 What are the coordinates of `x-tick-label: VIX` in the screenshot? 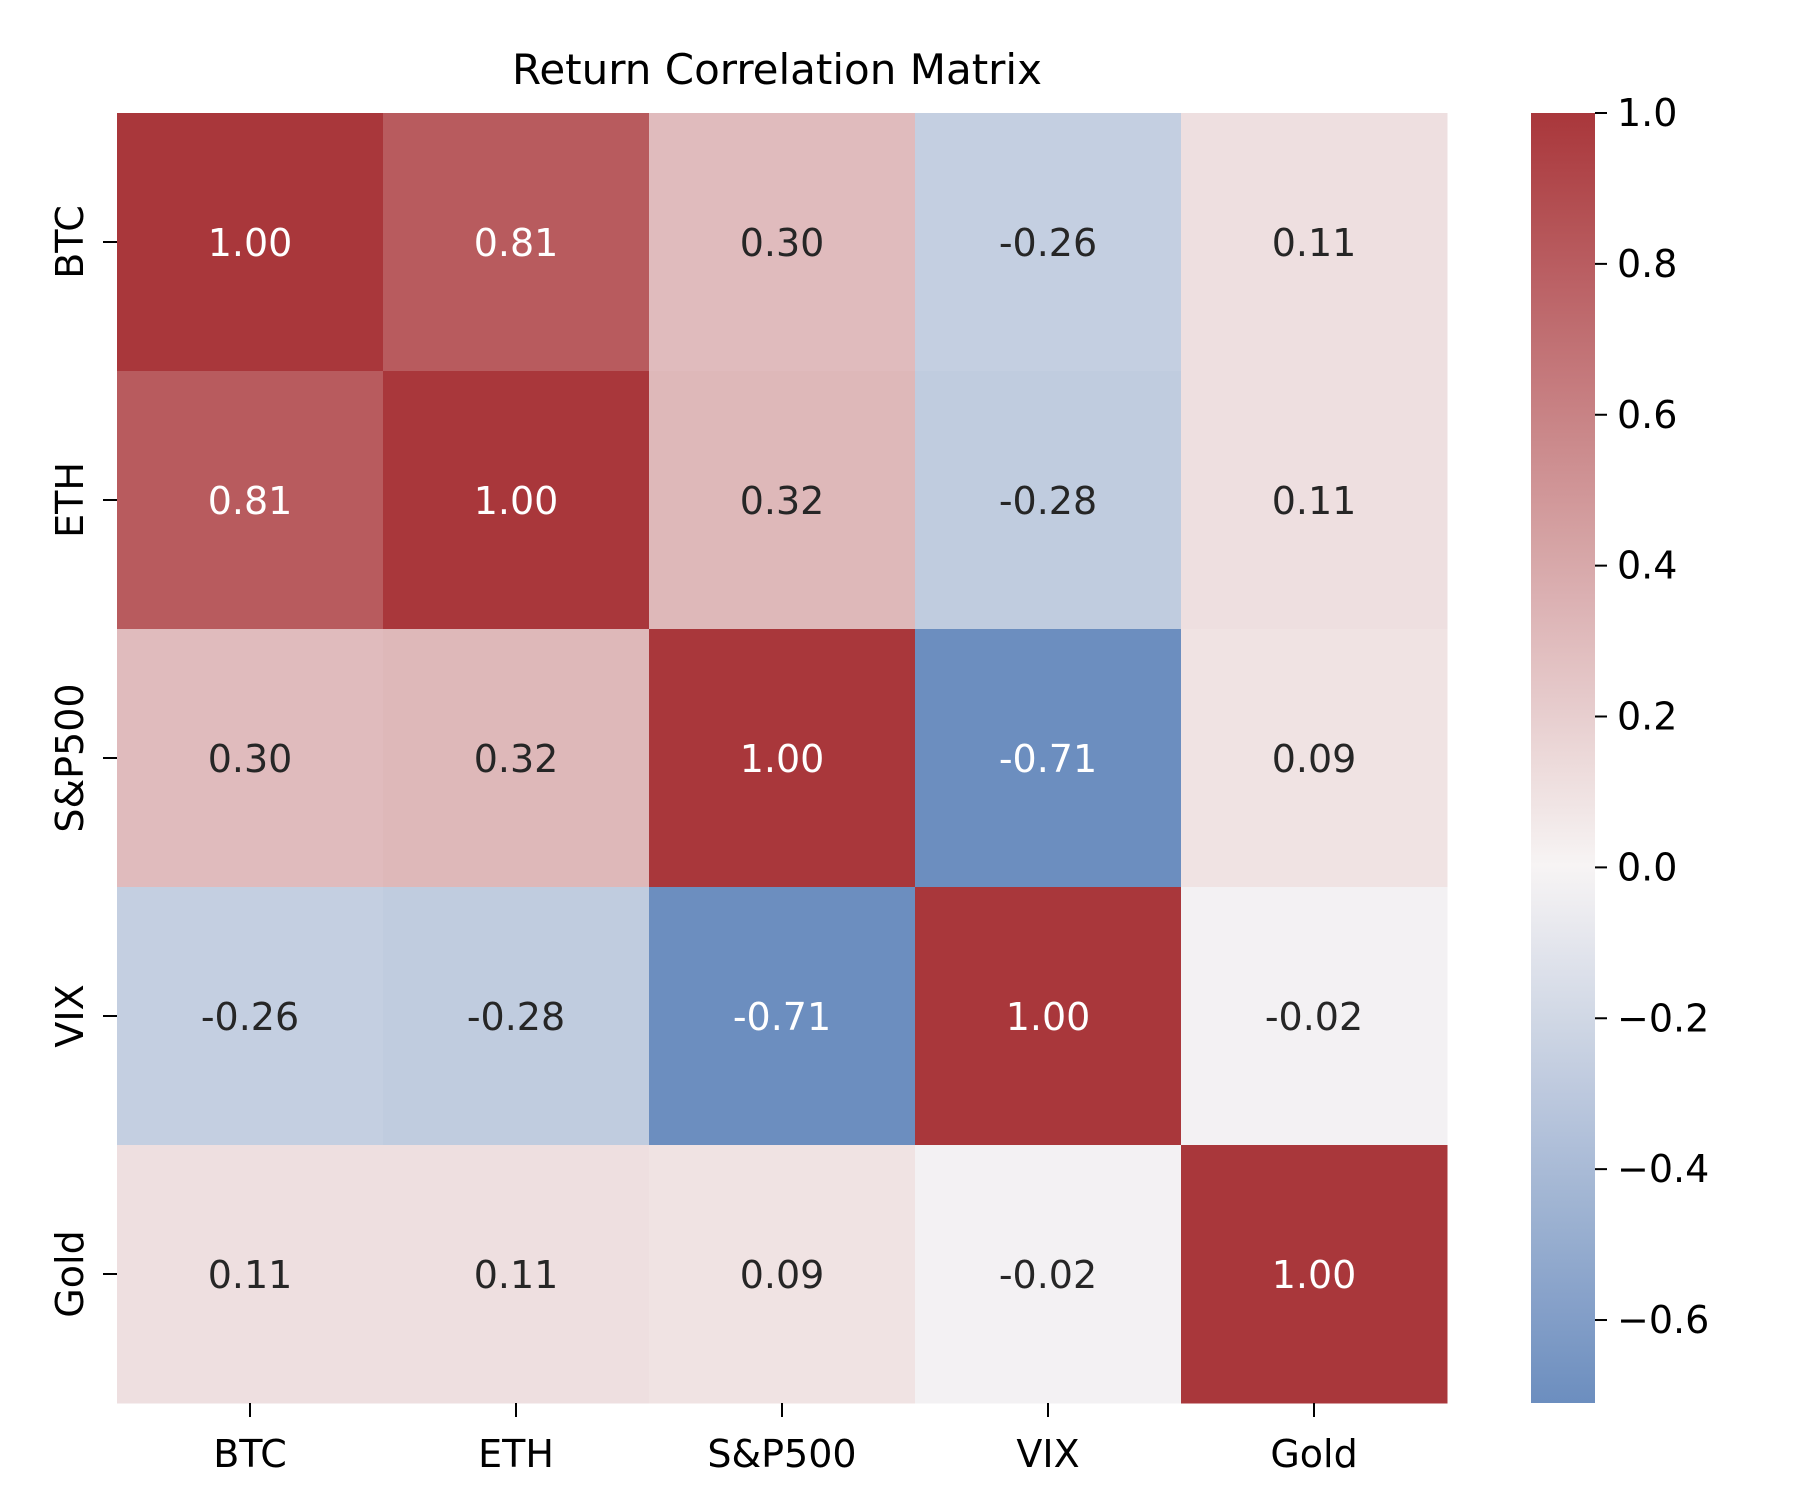 It's located at (1047, 1454).